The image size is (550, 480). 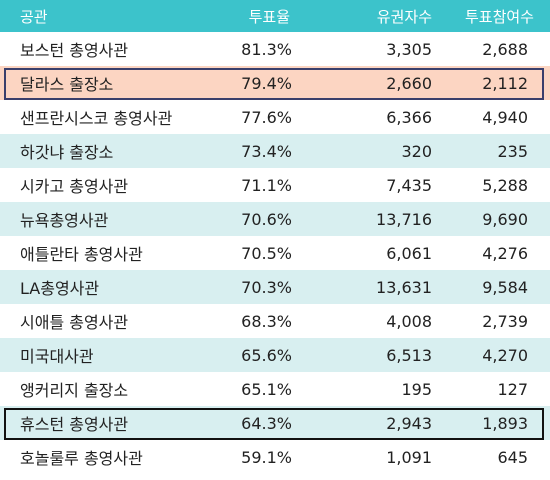 What do you see at coordinates (409, 423) in the screenshot?
I see `cell-voters: 2,943` at bounding box center [409, 423].